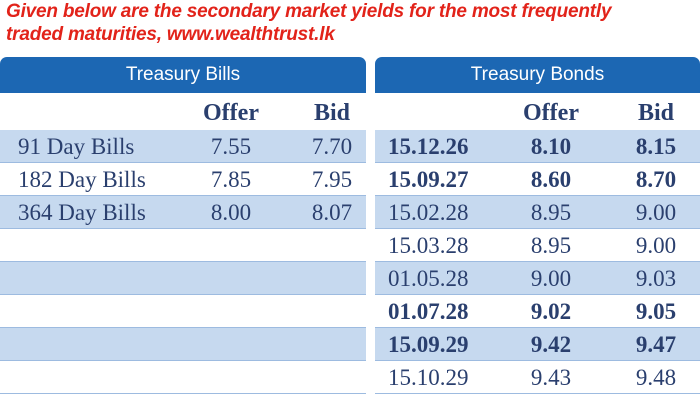 Image resolution: width=700 pixels, height=400 pixels. I want to click on bond-maturity: 15.02.28, so click(428, 212).